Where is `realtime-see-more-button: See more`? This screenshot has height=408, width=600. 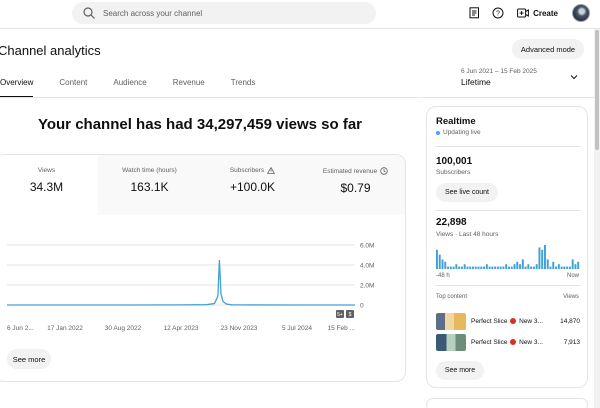
realtime-see-more-button: See more is located at coordinates (460, 370).